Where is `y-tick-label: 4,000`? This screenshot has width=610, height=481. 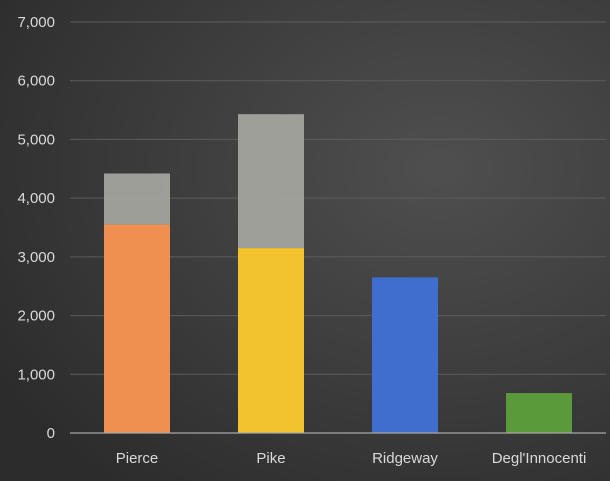
y-tick-label: 4,000 is located at coordinates (36, 198).